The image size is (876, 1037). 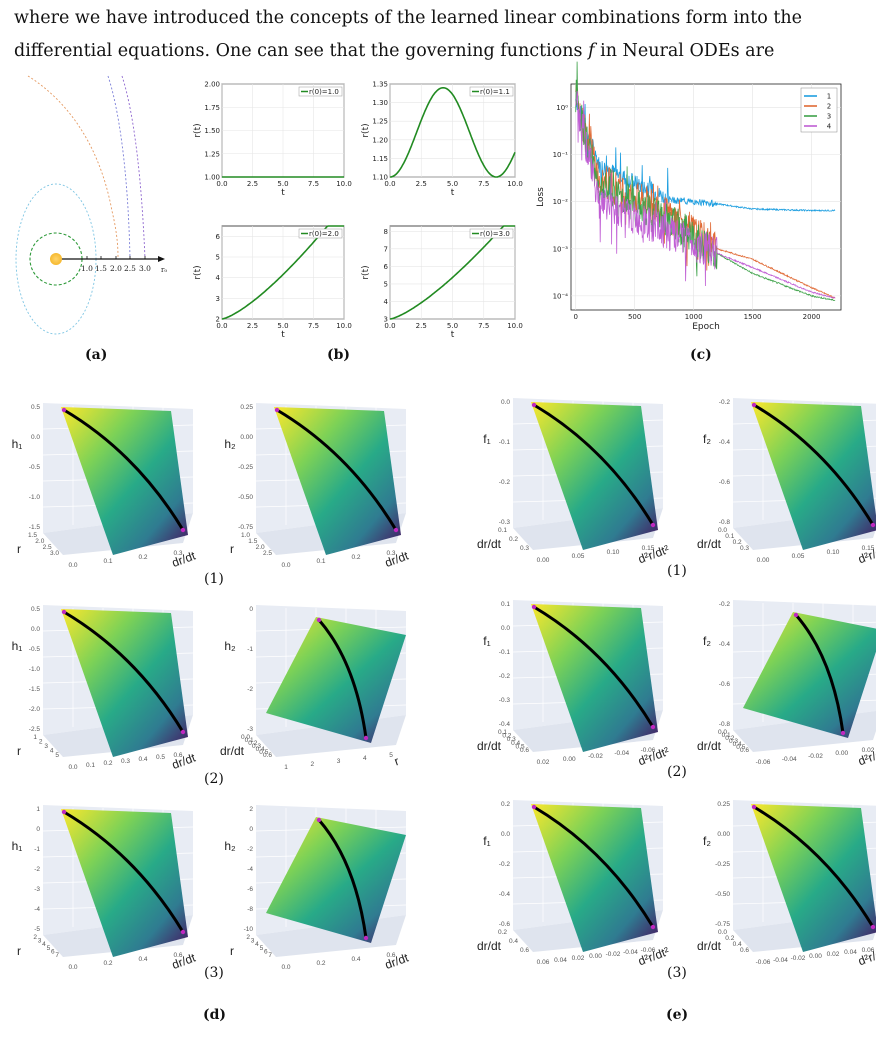 I want to click on z-tick-label: 0.0, so click(x=35, y=437).